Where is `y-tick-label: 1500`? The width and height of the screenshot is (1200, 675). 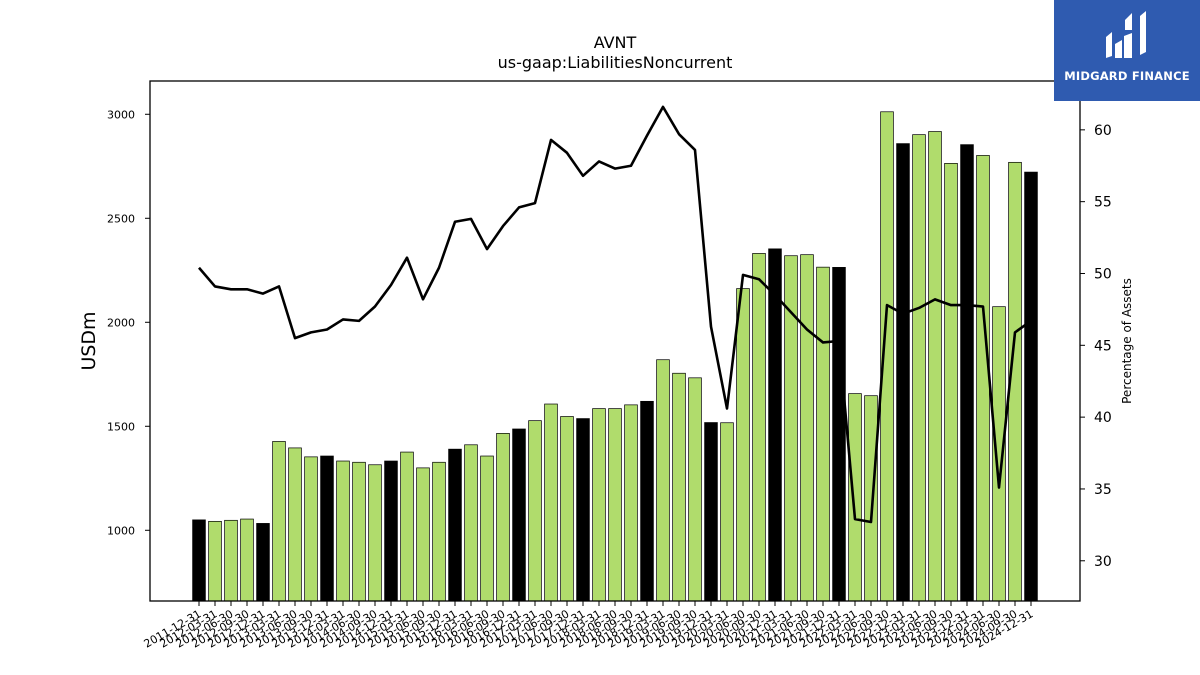
y-tick-label: 1500 is located at coordinates (121, 426).